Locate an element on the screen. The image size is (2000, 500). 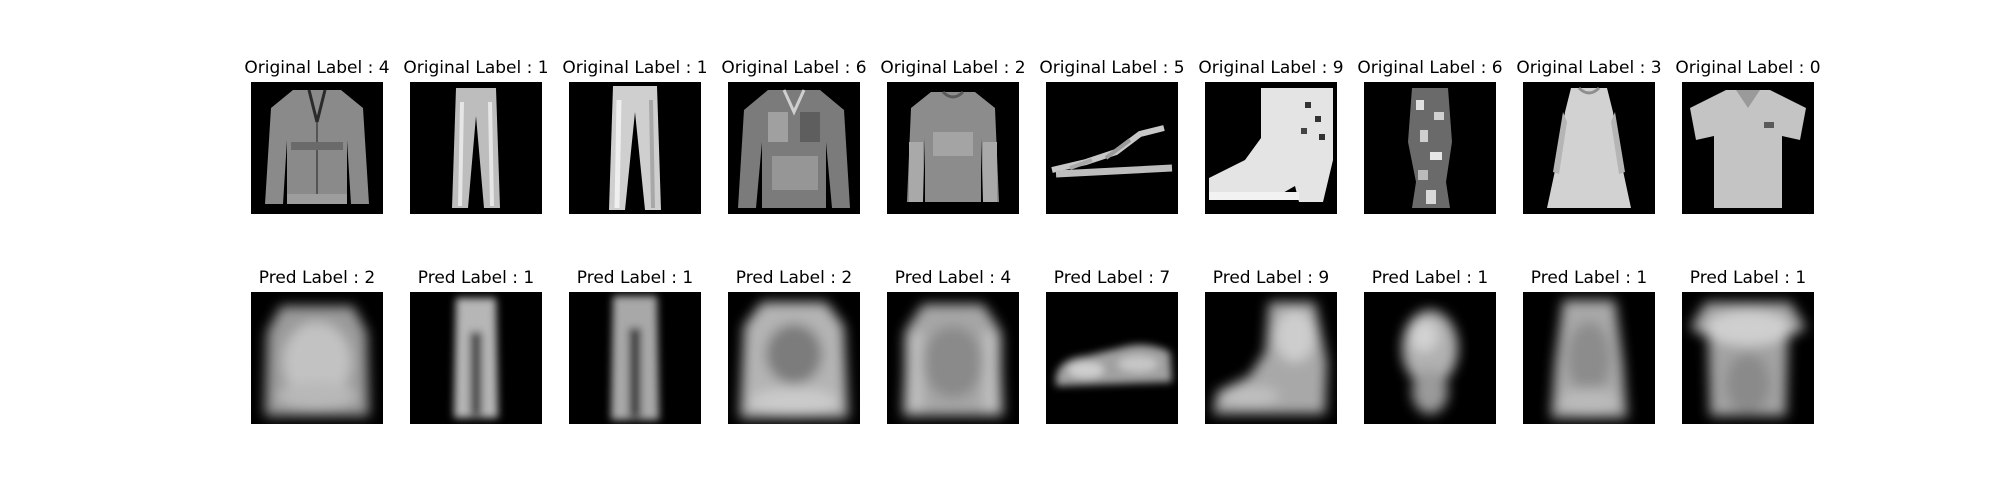
pullover-icon is located at coordinates (953, 148).